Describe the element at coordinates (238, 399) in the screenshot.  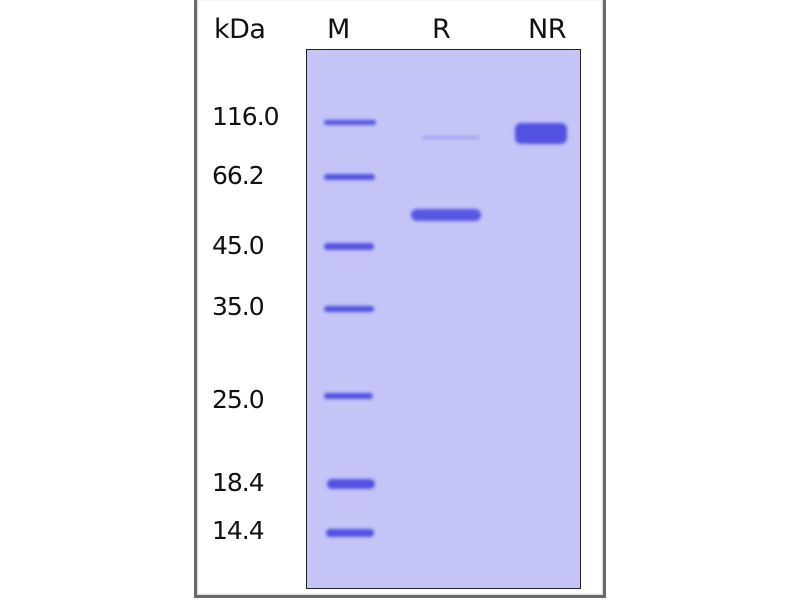
I see `mw-label: 25.0` at that location.